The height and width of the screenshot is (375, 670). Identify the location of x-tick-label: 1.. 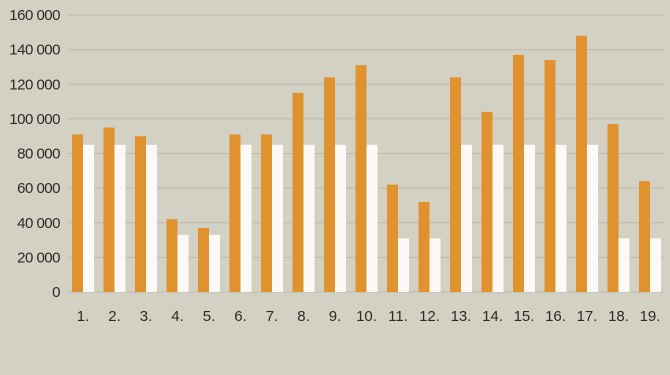
(83, 316).